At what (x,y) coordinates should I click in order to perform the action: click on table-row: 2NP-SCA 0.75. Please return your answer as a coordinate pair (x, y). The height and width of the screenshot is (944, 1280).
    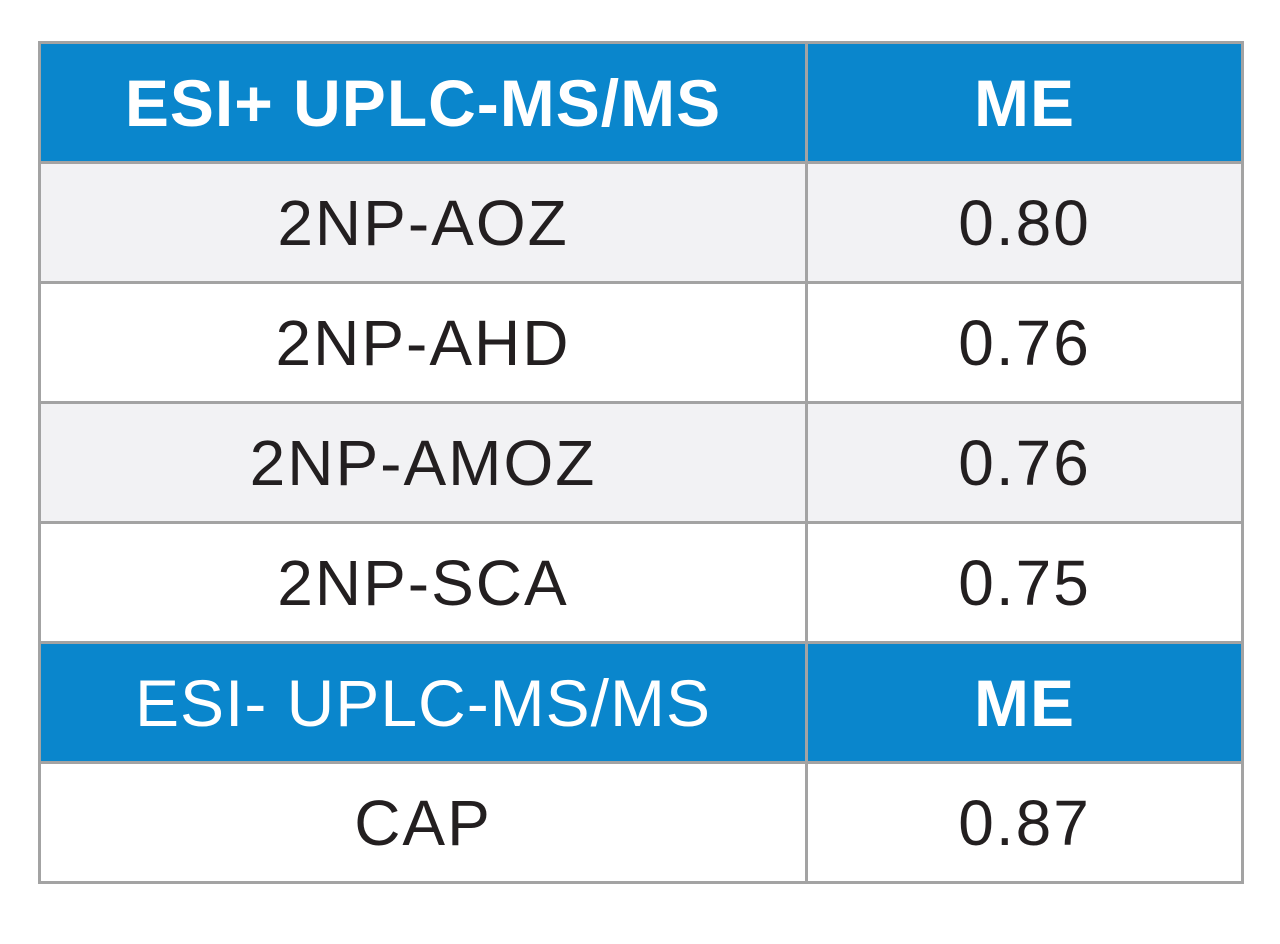
    Looking at the image, I should click on (641, 582).